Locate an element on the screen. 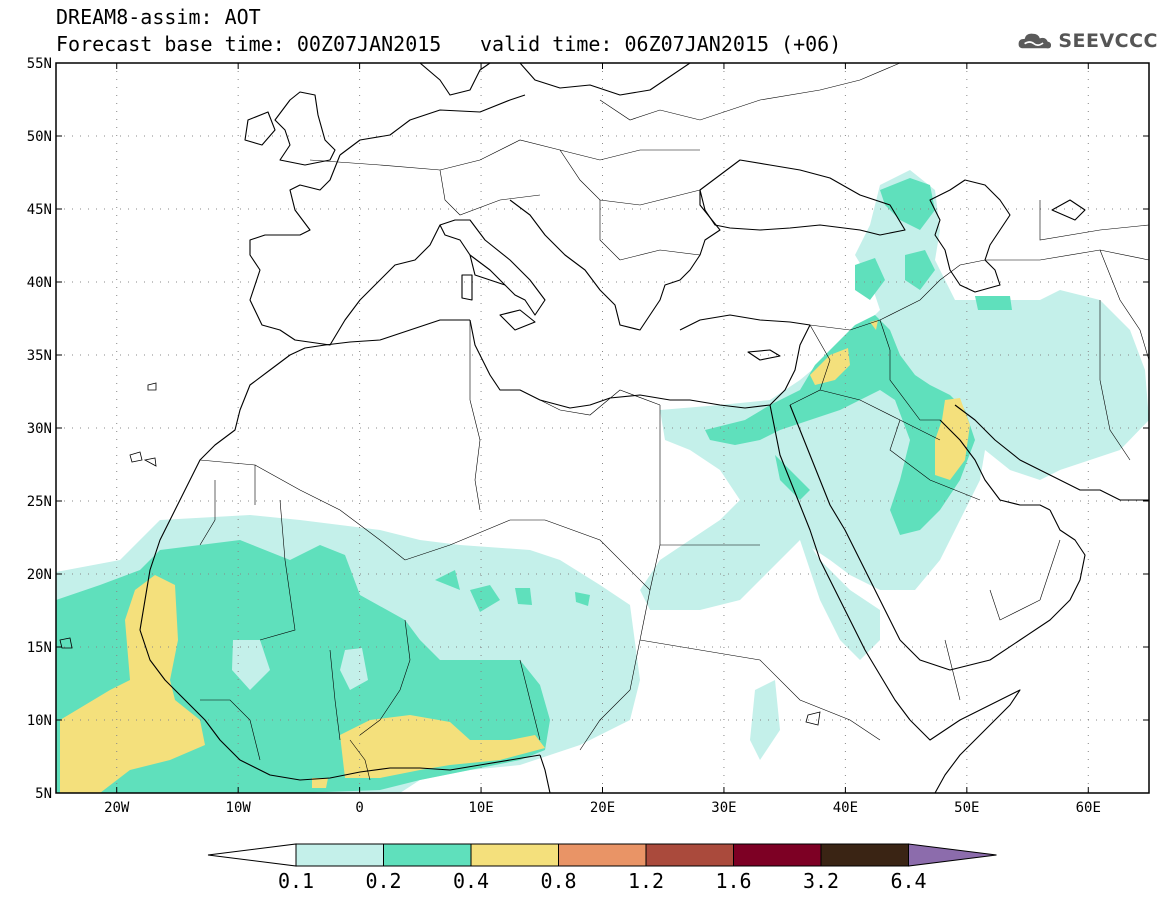  colorbar-label: 1.2 is located at coordinates (646, 881).